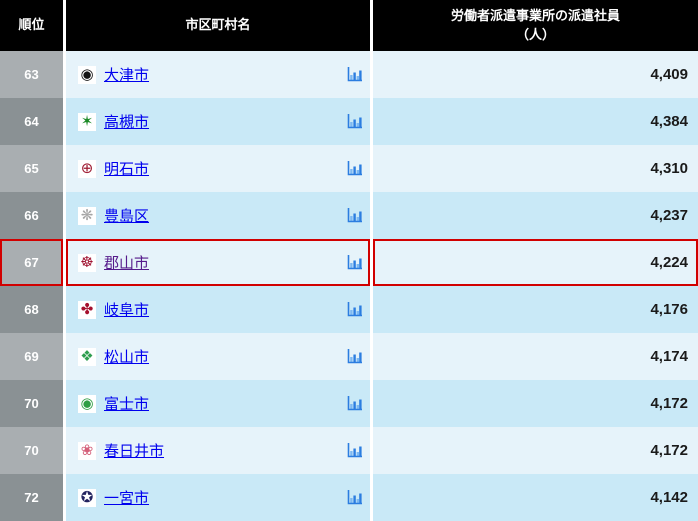  What do you see at coordinates (219, 168) in the screenshot?
I see `city-cell: ⊕ 明石市` at bounding box center [219, 168].